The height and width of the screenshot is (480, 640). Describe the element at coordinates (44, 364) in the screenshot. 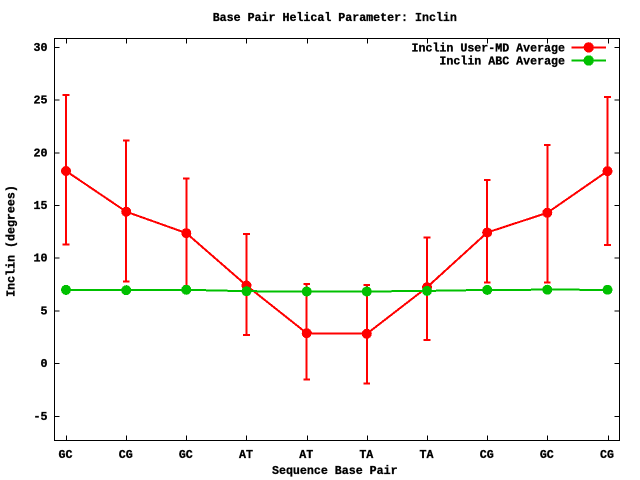

I see `svg-text: 0` at that location.